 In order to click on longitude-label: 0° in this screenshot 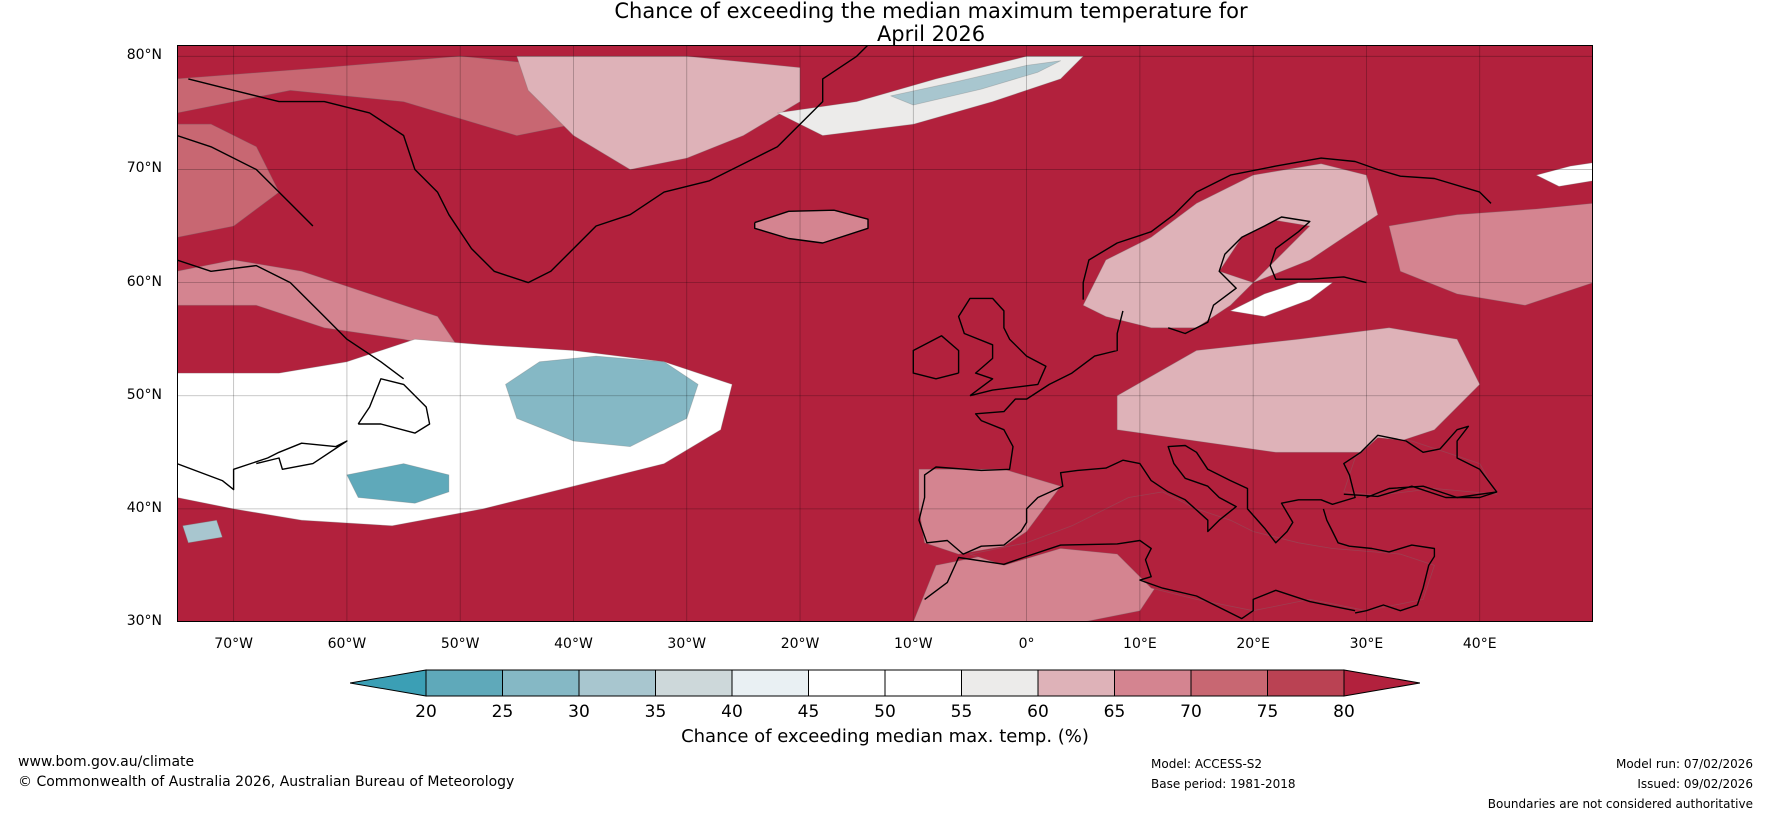, I will do `click(1026, 644)`.